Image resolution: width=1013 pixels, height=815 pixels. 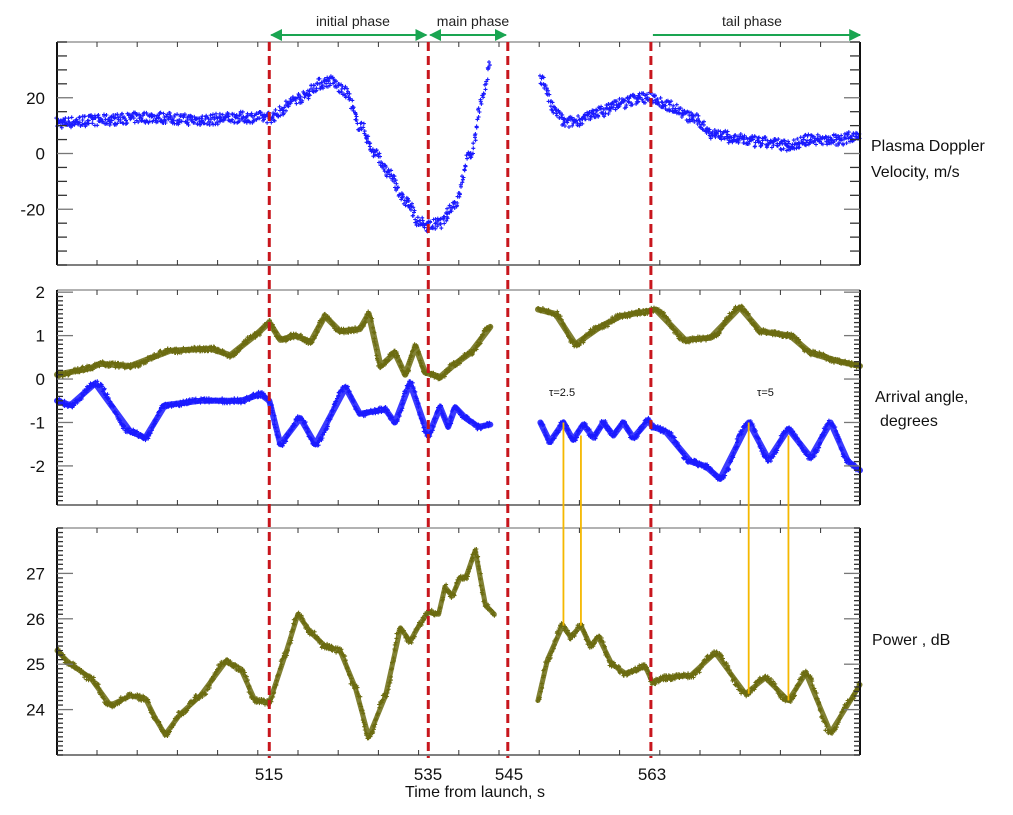 What do you see at coordinates (765, 393) in the screenshot?
I see `tau-label-5: τ=5` at bounding box center [765, 393].